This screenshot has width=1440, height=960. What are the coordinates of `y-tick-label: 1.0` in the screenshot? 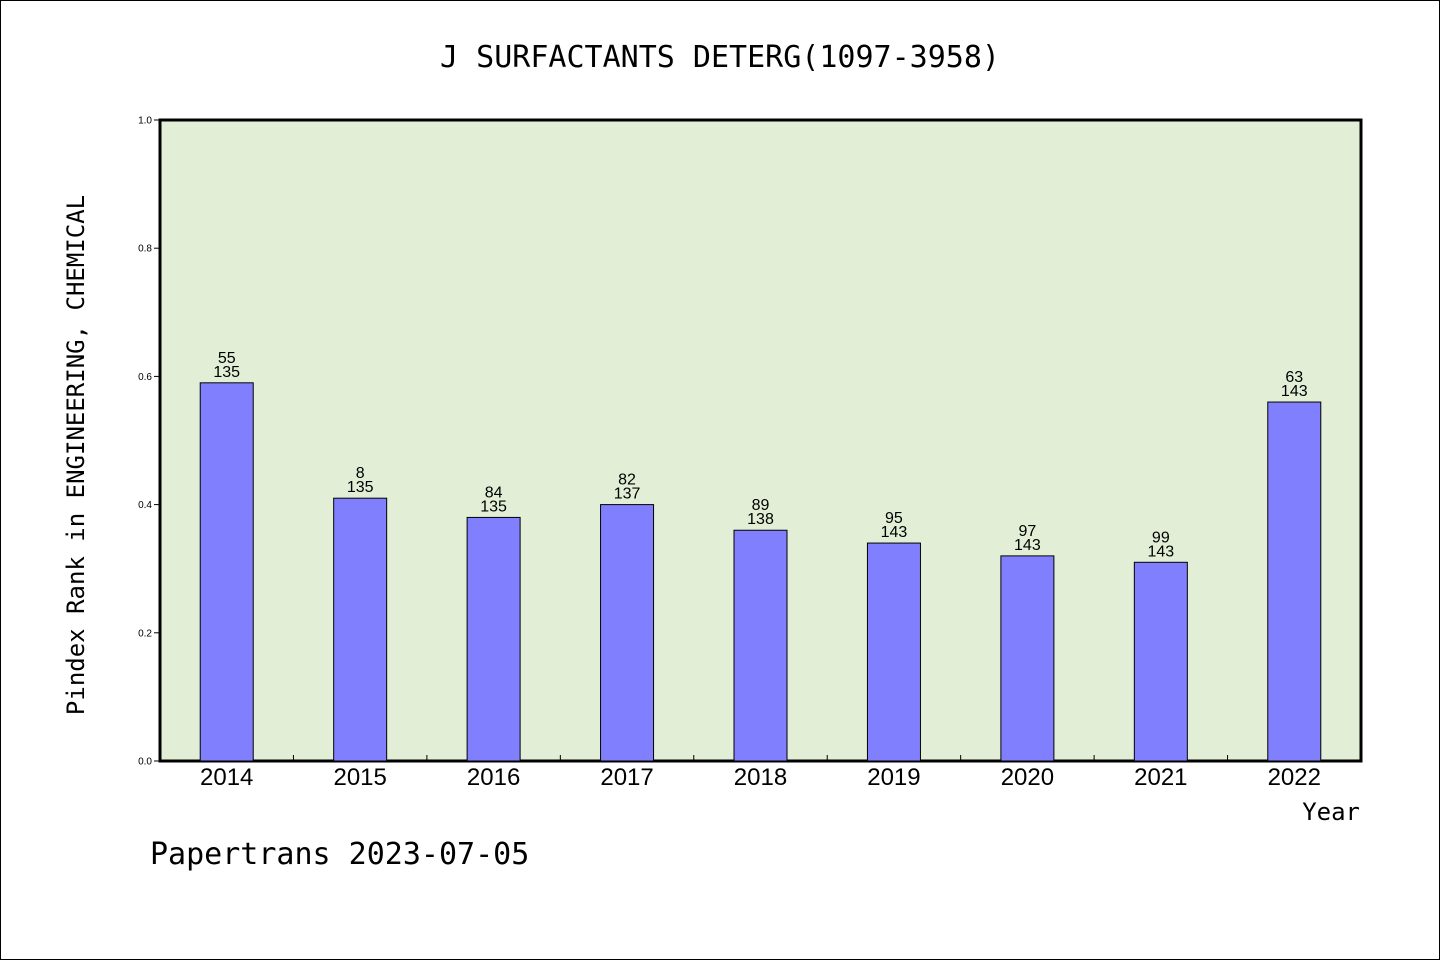 It's located at (145, 121).